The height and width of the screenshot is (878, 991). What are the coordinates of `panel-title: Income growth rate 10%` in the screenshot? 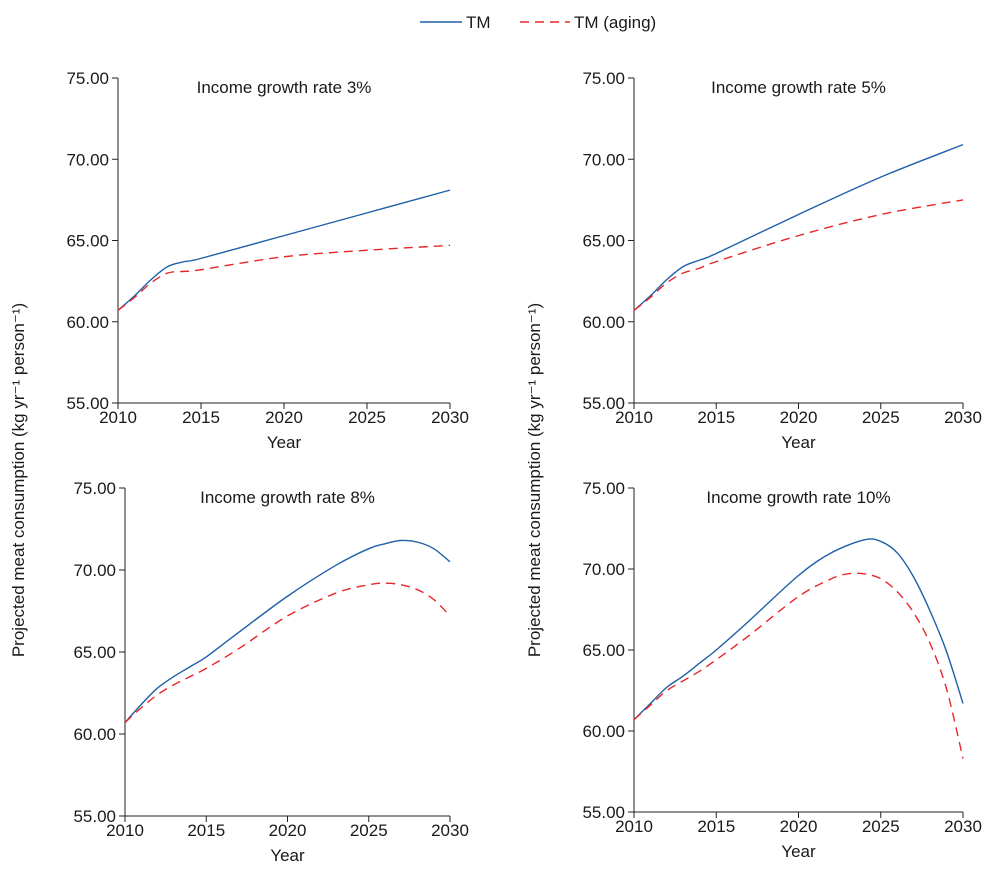 It's located at (798, 497).